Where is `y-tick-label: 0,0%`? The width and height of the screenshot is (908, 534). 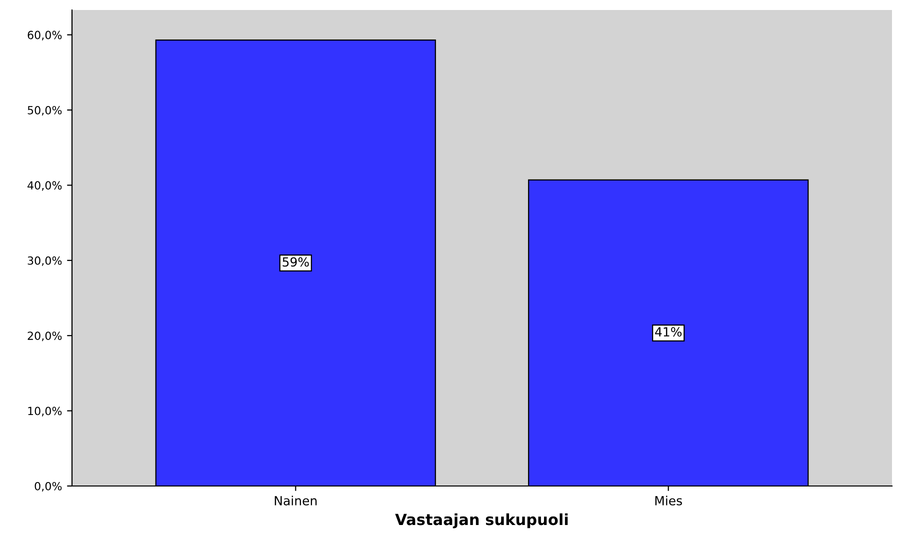
y-tick-label: 0,0% is located at coordinates (48, 487).